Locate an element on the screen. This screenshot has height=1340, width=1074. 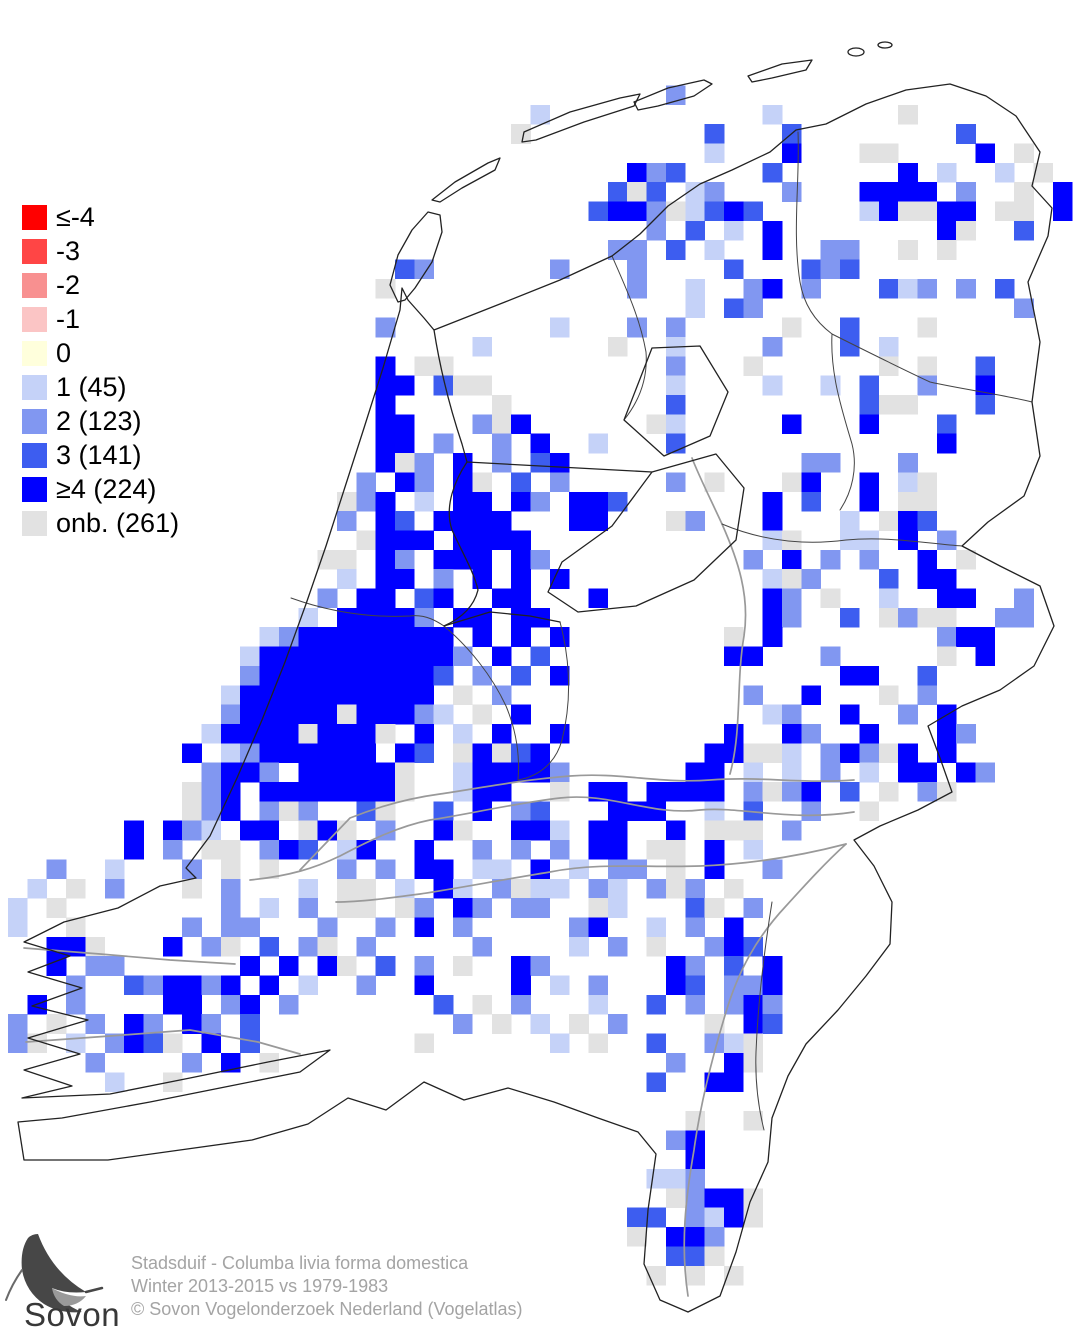
legend-swatch is located at coordinates (34, 319).